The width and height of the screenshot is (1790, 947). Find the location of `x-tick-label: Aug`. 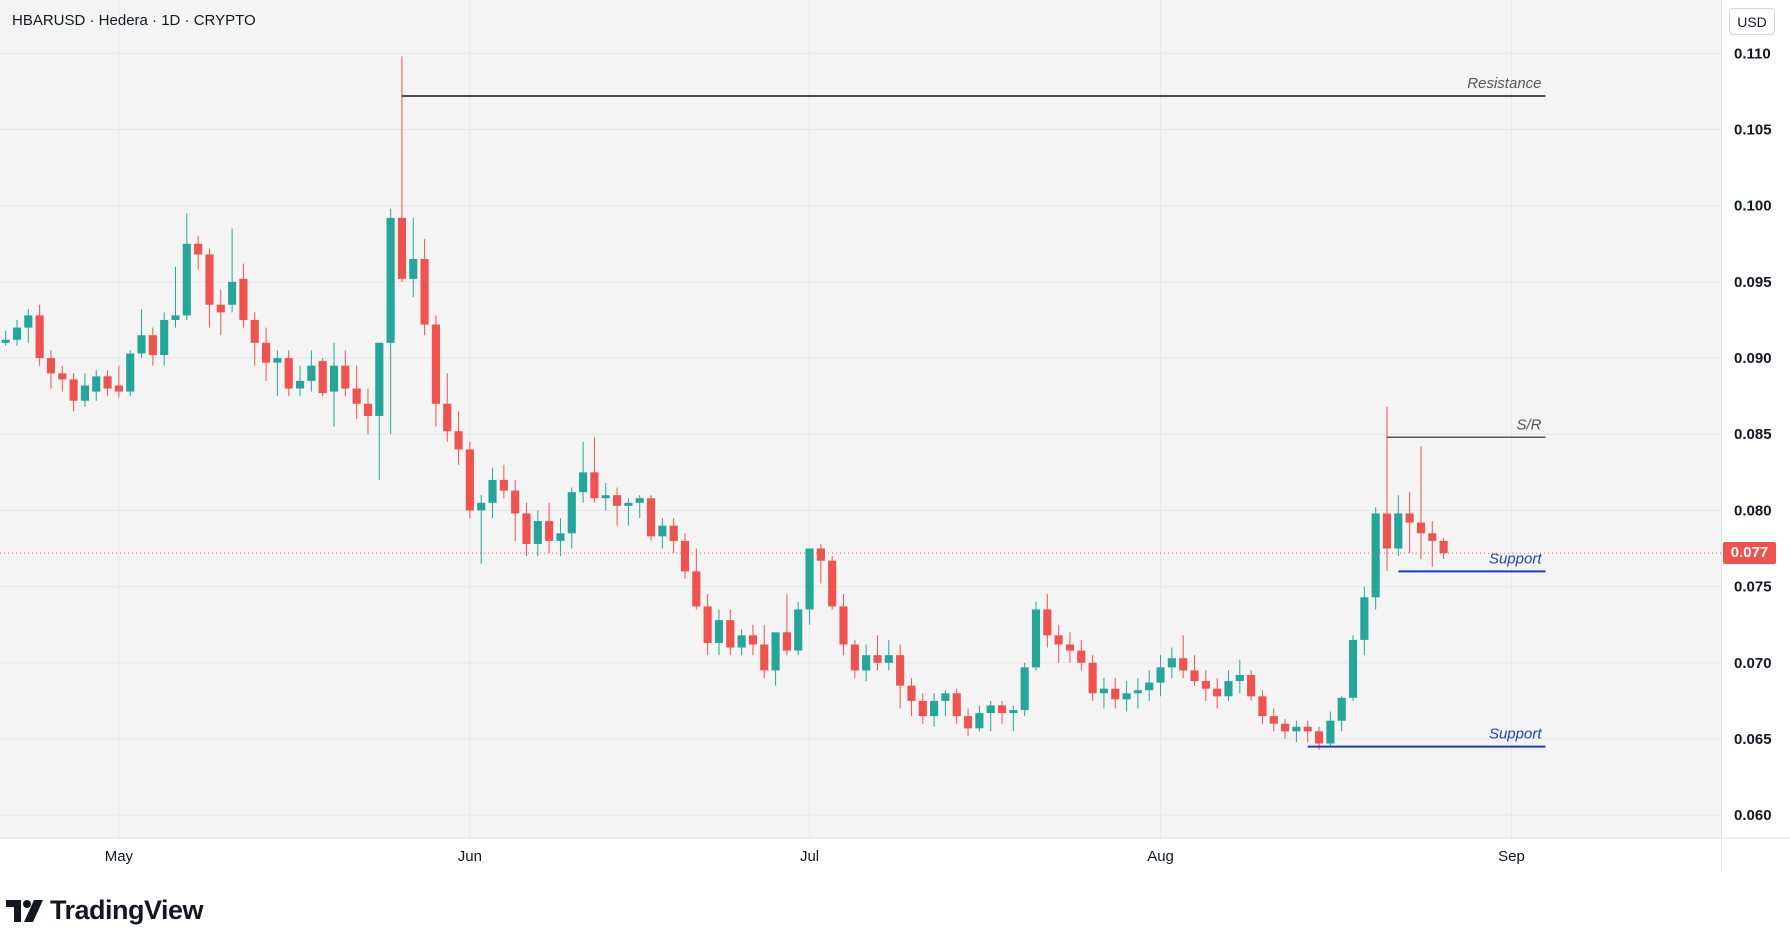

x-tick-label: Aug is located at coordinates (1160, 856).